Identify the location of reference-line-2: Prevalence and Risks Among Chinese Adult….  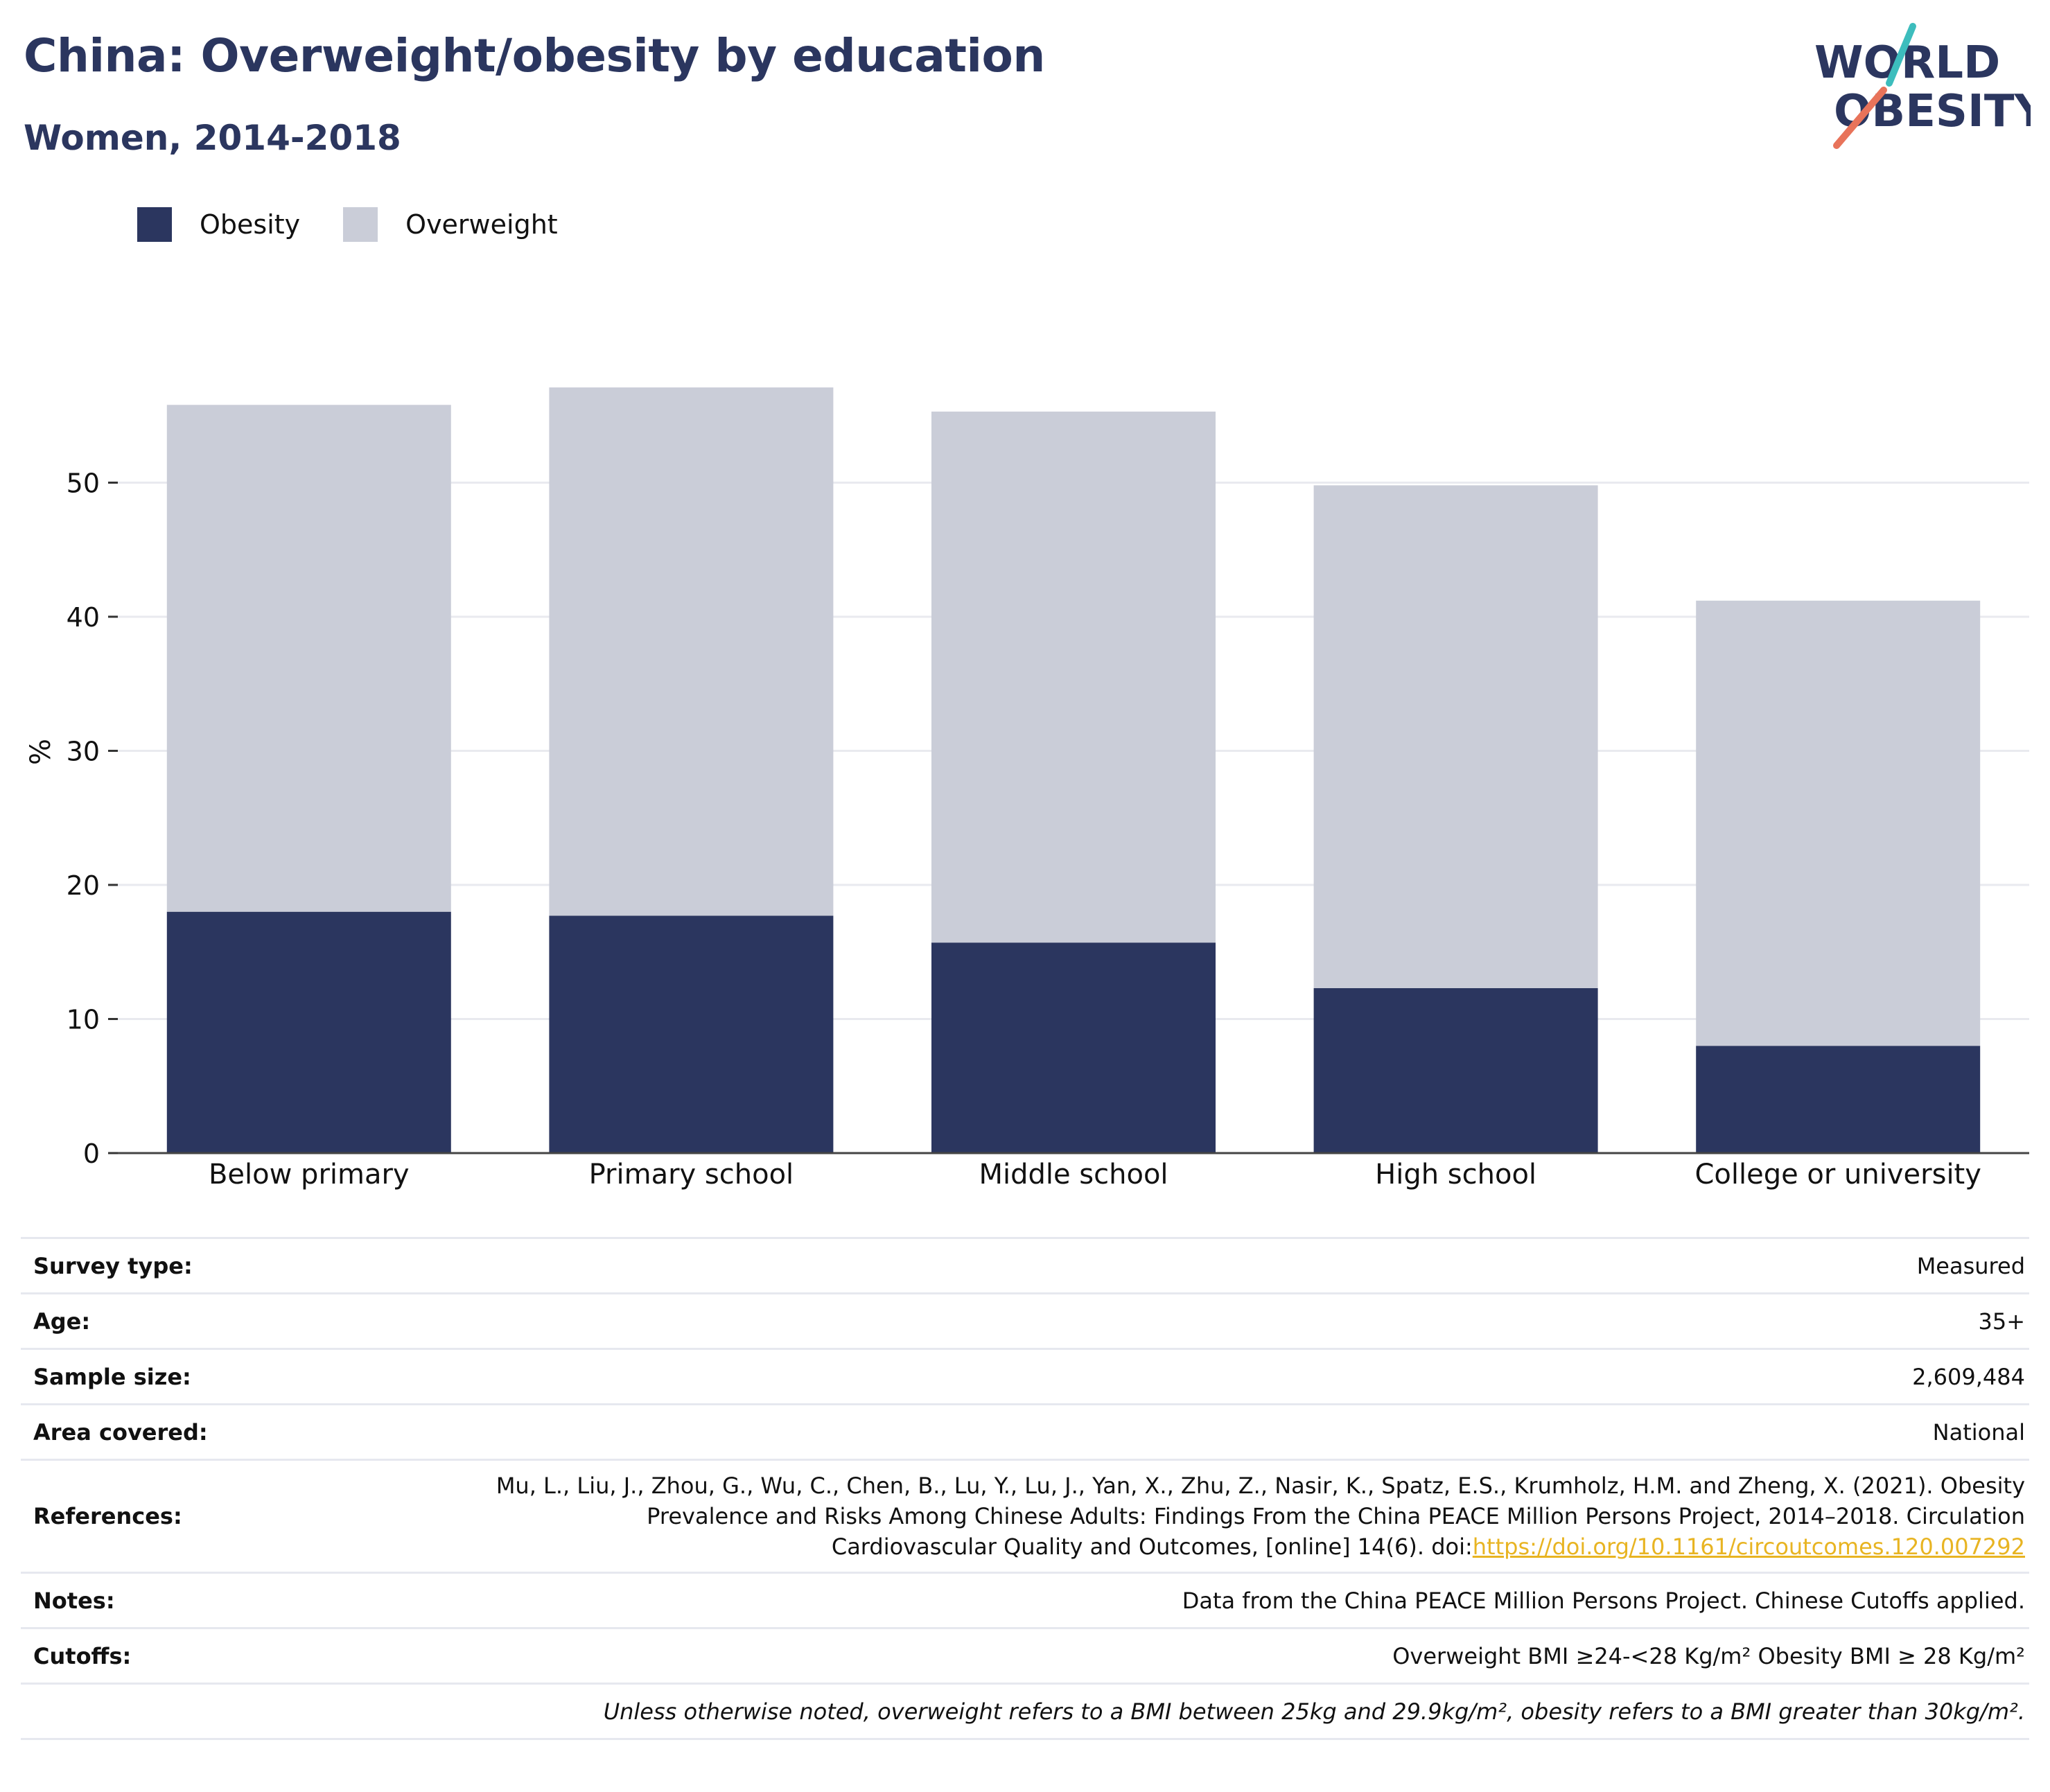
(1336, 1516).